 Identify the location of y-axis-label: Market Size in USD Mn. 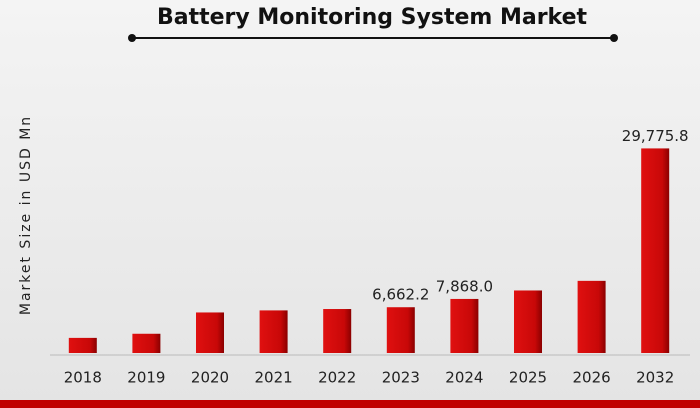
(26, 215).